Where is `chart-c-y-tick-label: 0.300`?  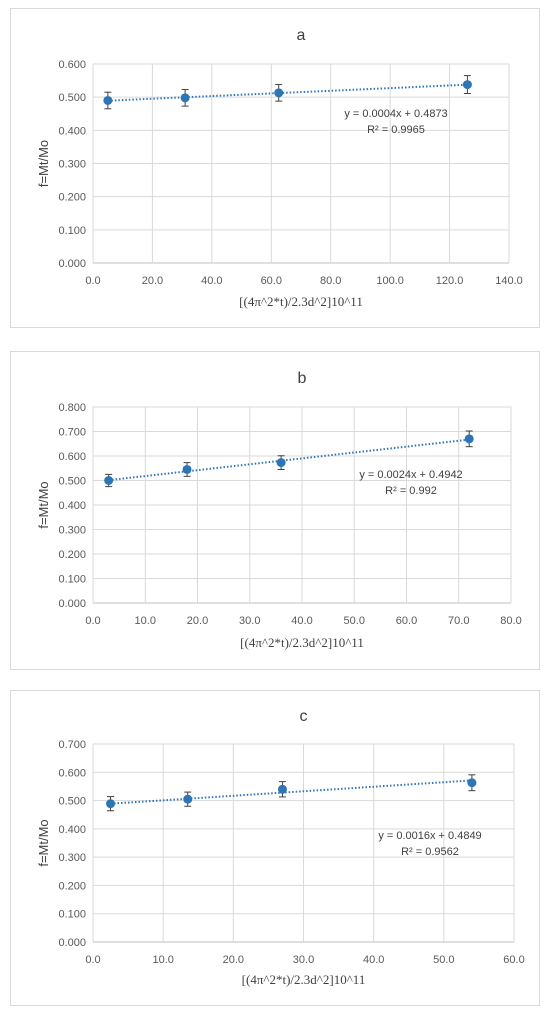 chart-c-y-tick-label: 0.300 is located at coordinates (72, 858).